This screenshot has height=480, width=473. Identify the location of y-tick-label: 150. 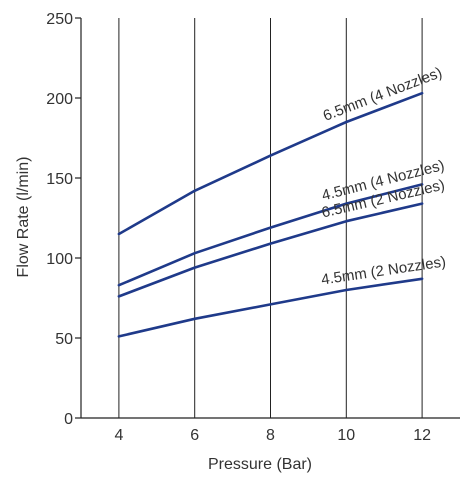
(59, 179).